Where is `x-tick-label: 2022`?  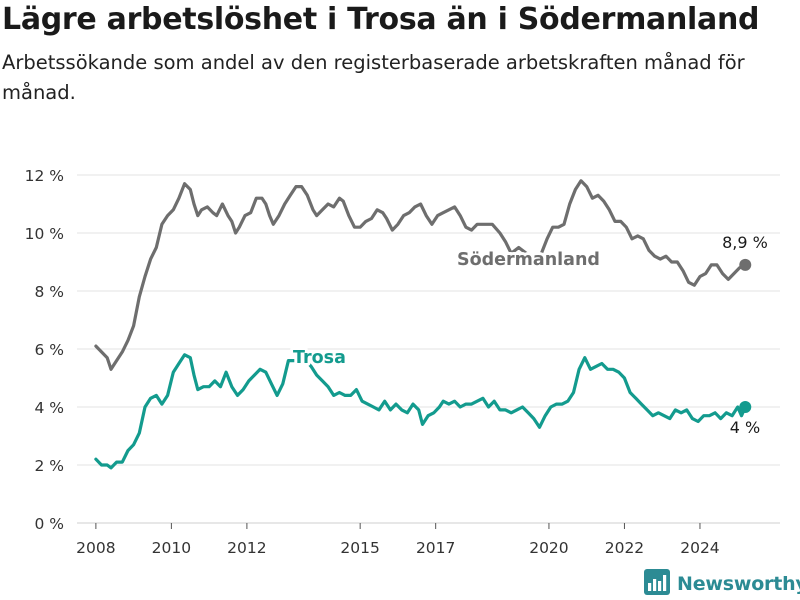
x-tick-label: 2022 is located at coordinates (624, 548).